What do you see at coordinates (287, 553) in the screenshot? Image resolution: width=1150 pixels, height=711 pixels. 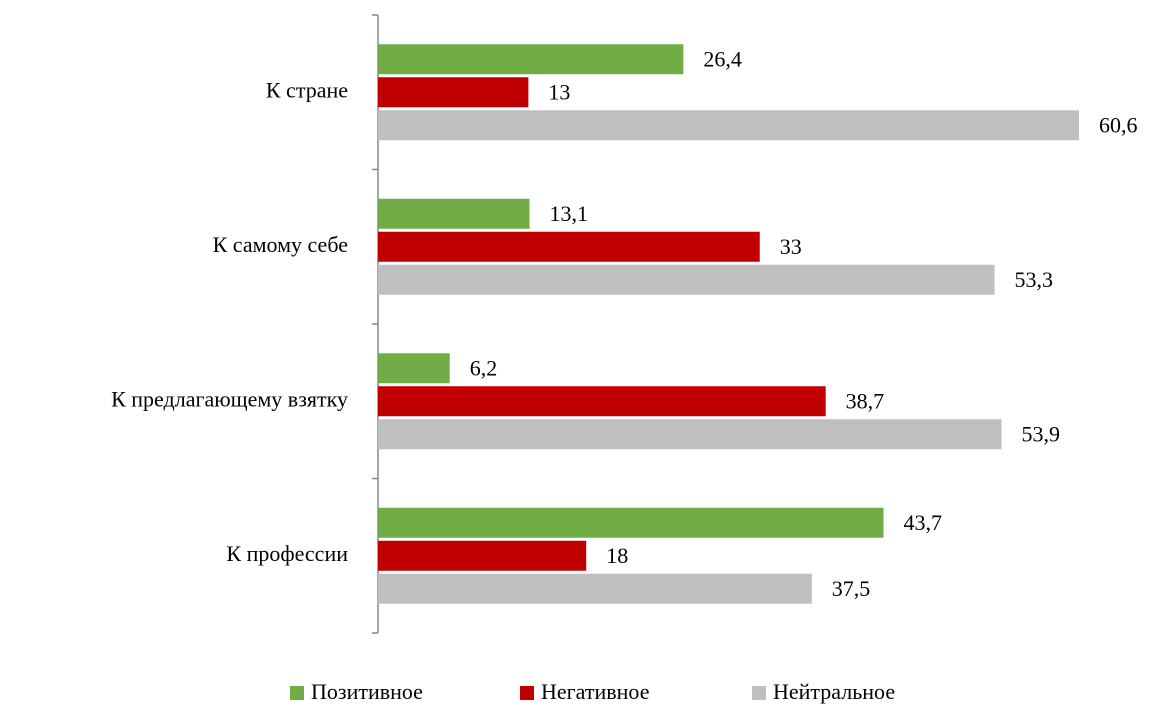 I see `category-label: К профессии` at bounding box center [287, 553].